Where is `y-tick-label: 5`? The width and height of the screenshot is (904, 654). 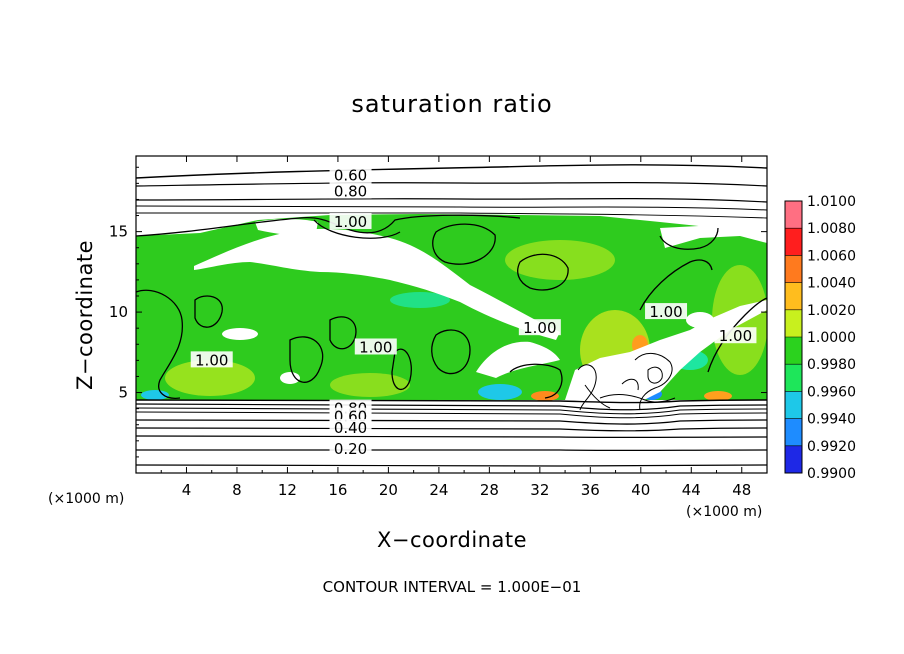 y-tick-label: 5 is located at coordinates (123, 393).